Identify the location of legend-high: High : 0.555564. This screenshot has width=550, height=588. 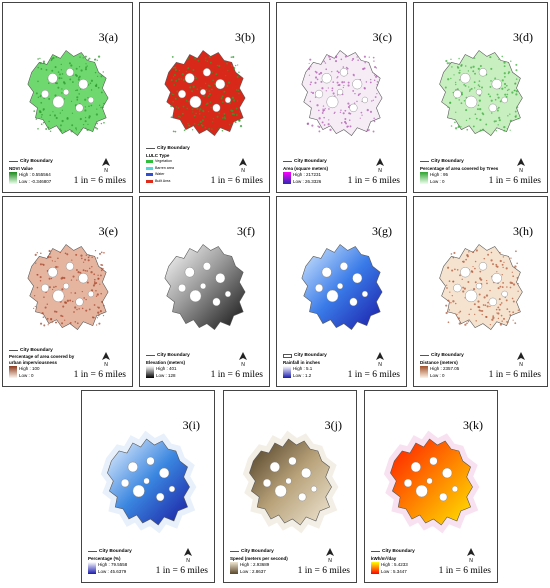
(35, 174).